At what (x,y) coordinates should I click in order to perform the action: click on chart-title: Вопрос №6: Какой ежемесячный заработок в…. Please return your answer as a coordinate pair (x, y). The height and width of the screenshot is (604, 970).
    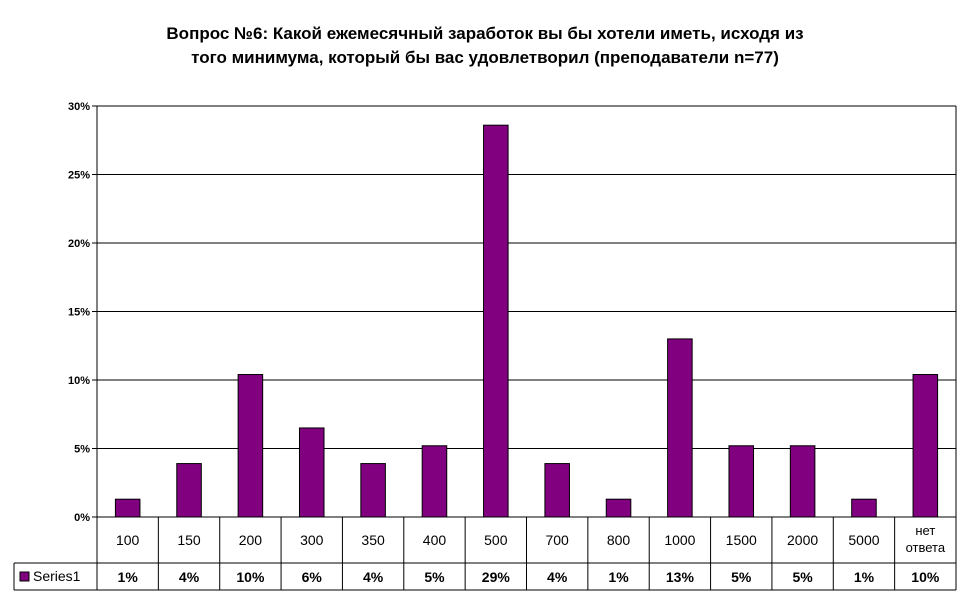
    Looking at the image, I should click on (485, 46).